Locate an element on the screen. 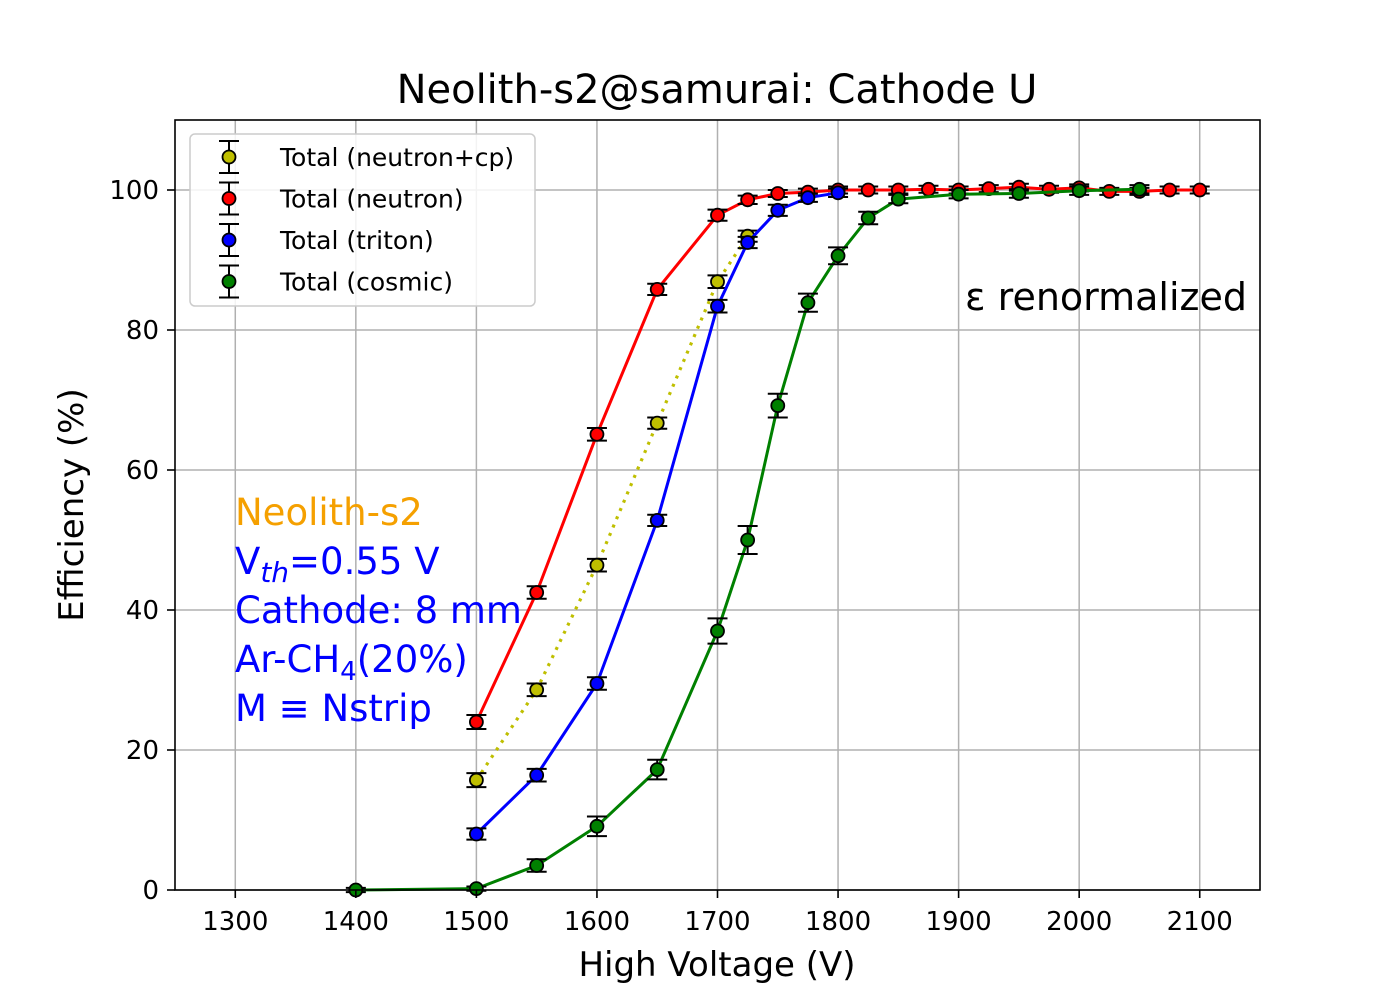  vth-prefix: V is located at coordinates (247, 561).